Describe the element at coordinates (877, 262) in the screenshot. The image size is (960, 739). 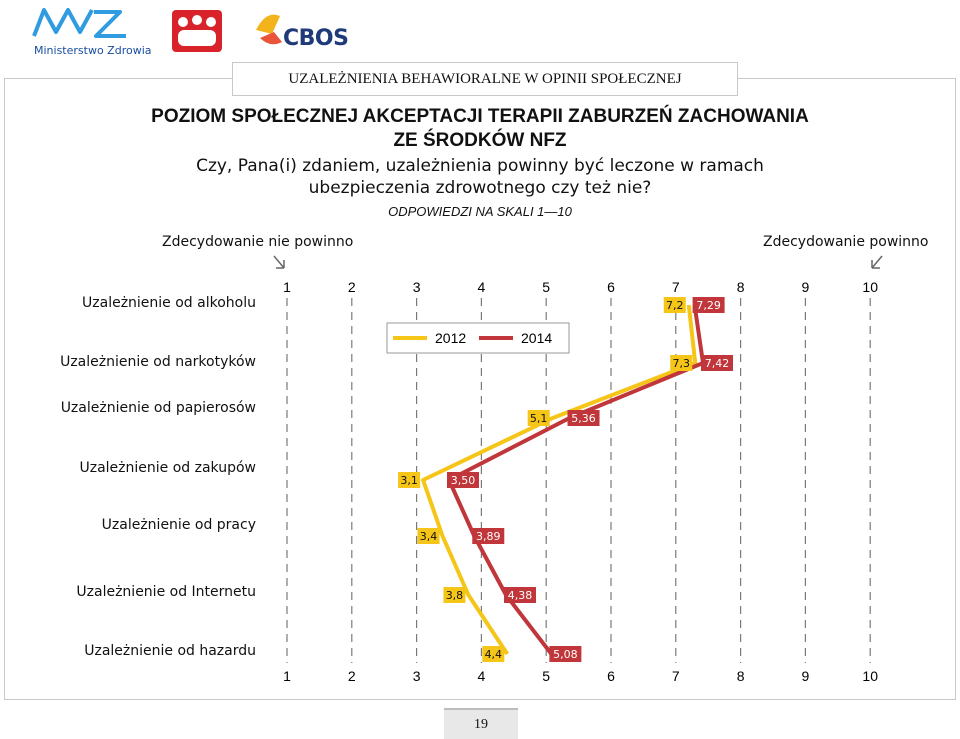
I see `arrow-down-left-icon` at that location.